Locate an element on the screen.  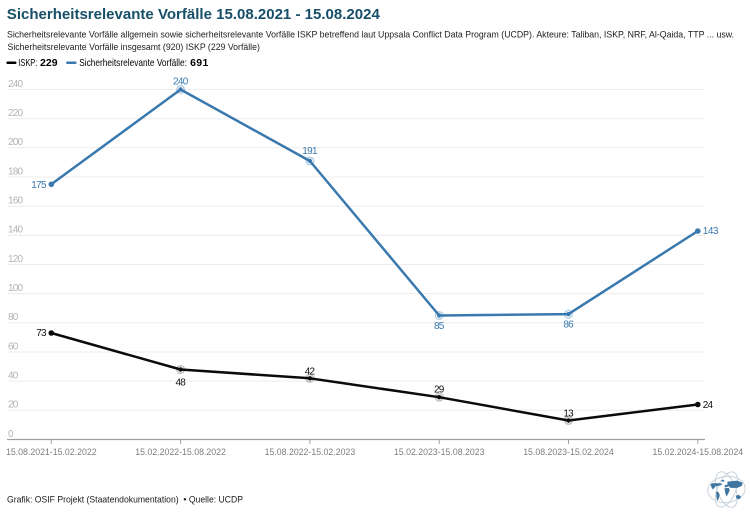
svg-text: 100 is located at coordinates (15, 288).